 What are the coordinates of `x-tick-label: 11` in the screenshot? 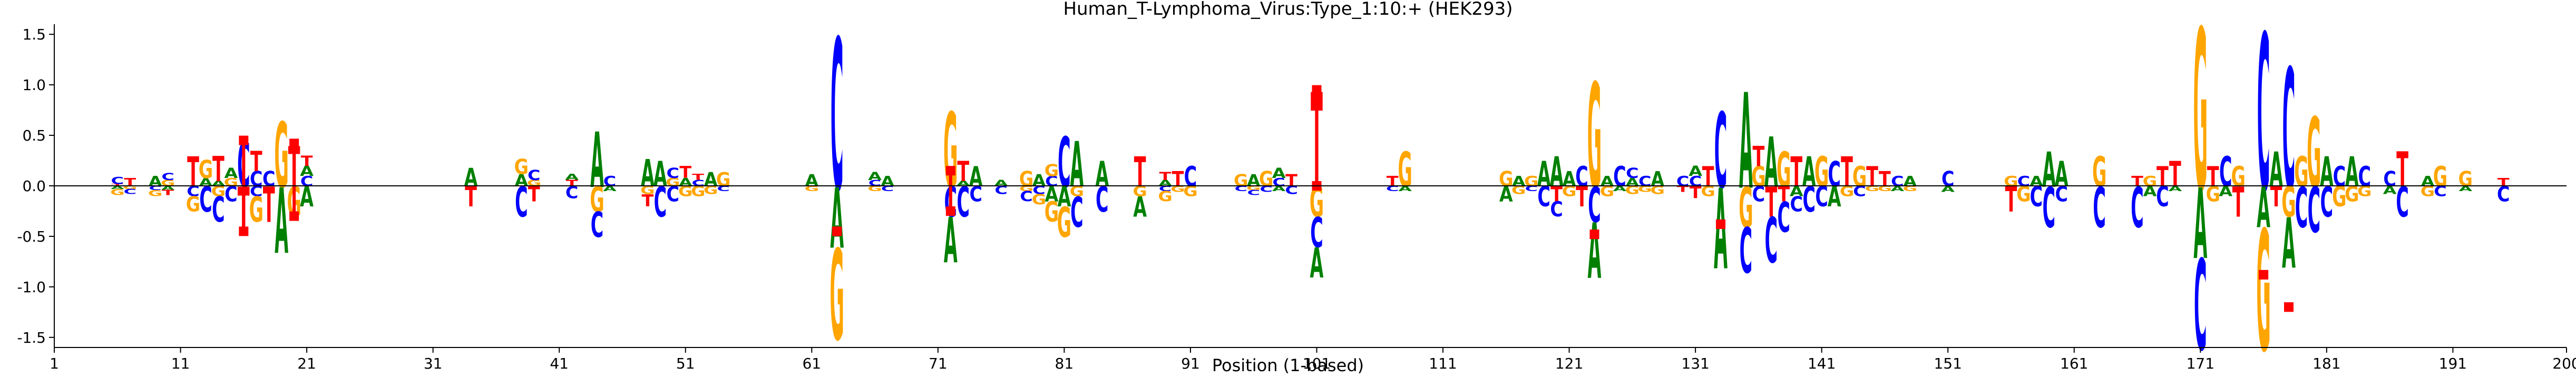 It's located at (180, 364).